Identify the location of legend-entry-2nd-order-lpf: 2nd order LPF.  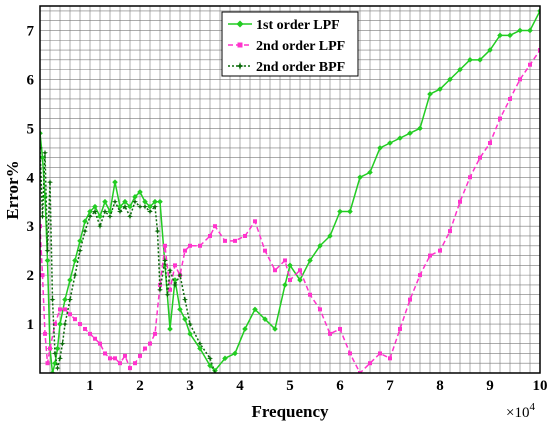
(286, 46).